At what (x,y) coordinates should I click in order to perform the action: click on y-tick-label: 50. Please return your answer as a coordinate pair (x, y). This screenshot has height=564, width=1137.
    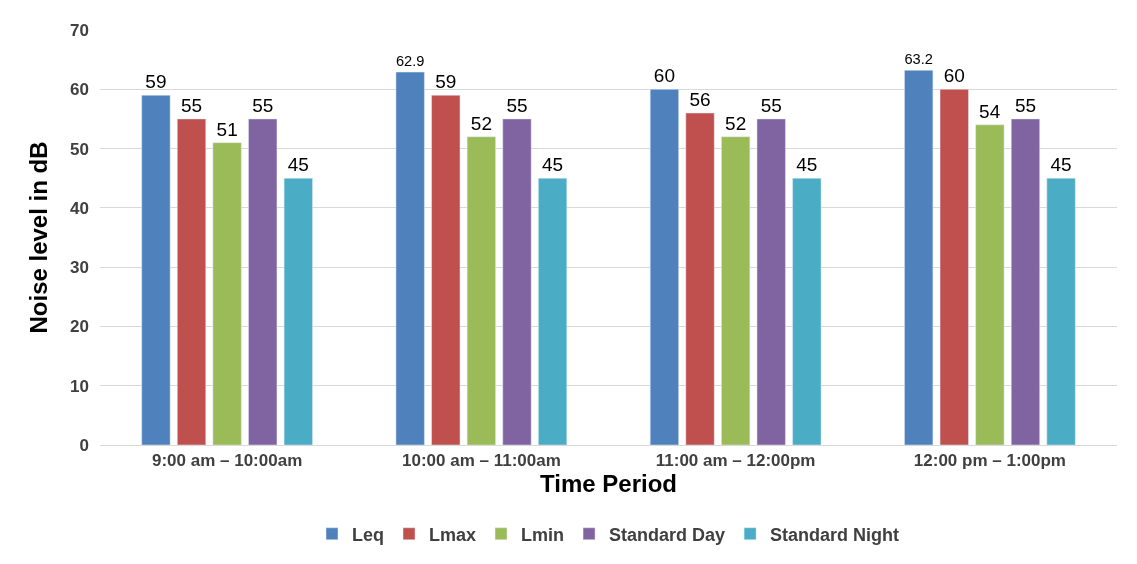
    Looking at the image, I should click on (79, 149).